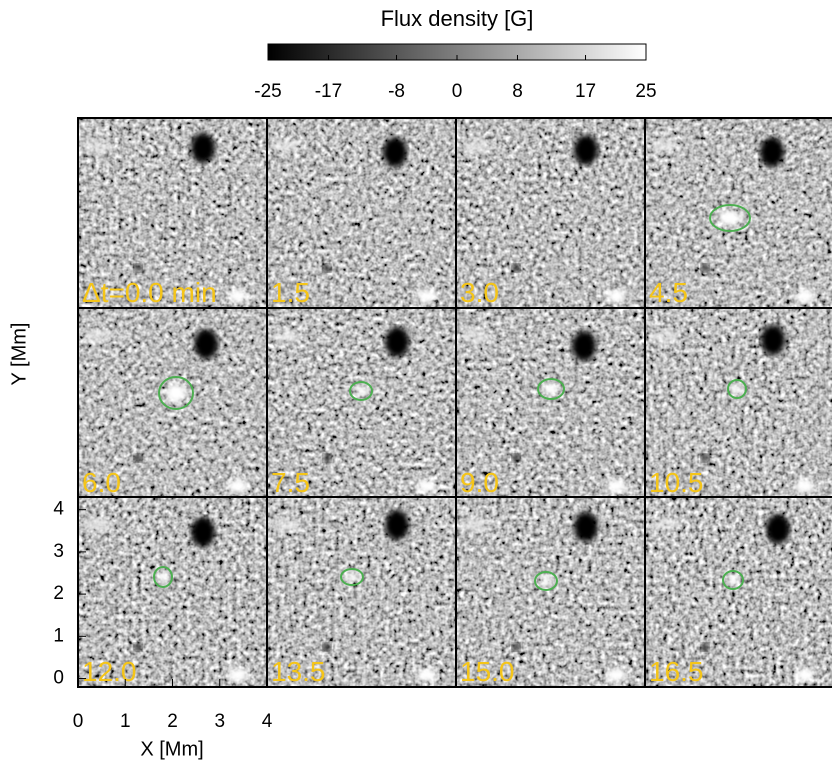 The height and width of the screenshot is (771, 832). What do you see at coordinates (487, 671) in the screenshot?
I see `panel-label: 15.0` at bounding box center [487, 671].